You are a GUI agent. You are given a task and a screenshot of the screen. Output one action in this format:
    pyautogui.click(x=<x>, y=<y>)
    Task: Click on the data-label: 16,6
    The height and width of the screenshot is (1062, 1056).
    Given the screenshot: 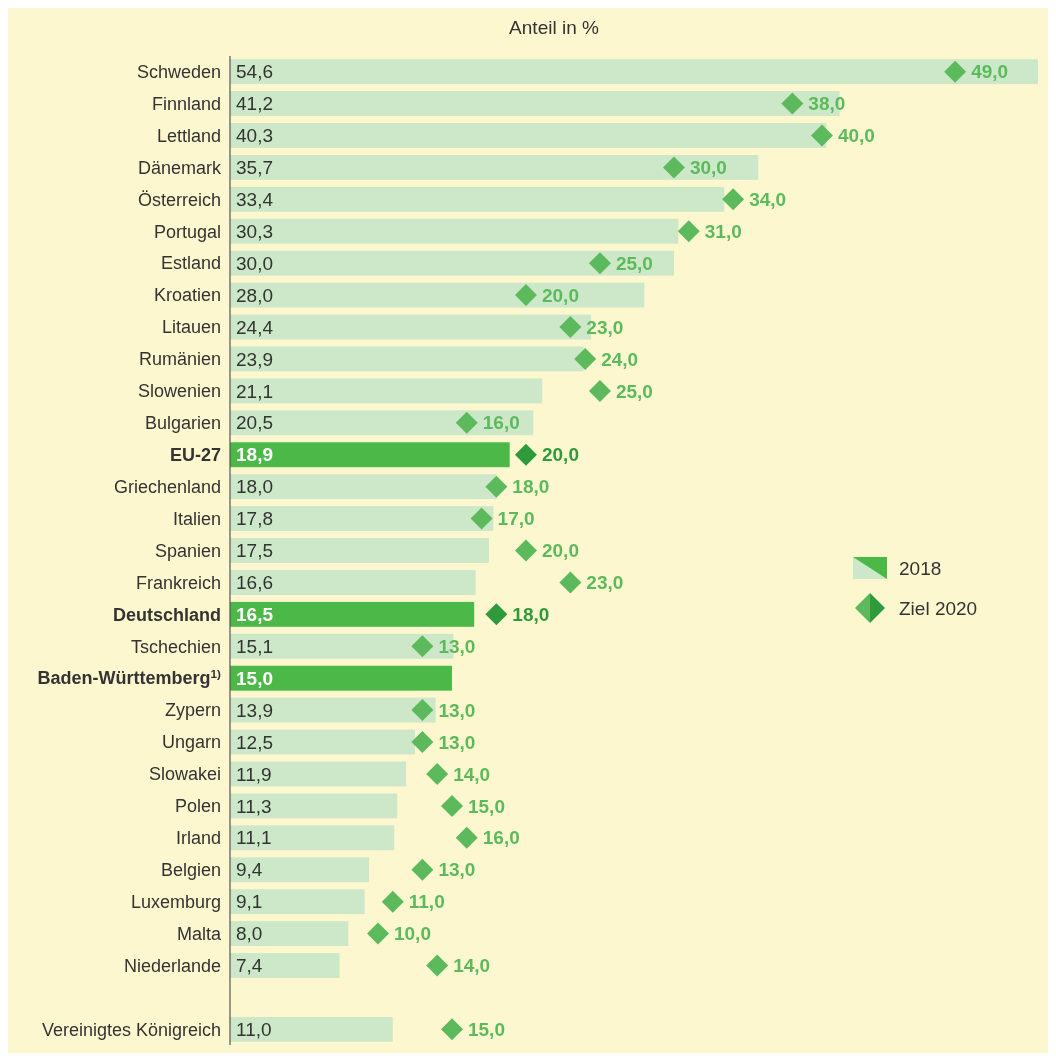 What is the action you would take?
    pyautogui.click(x=254, y=583)
    